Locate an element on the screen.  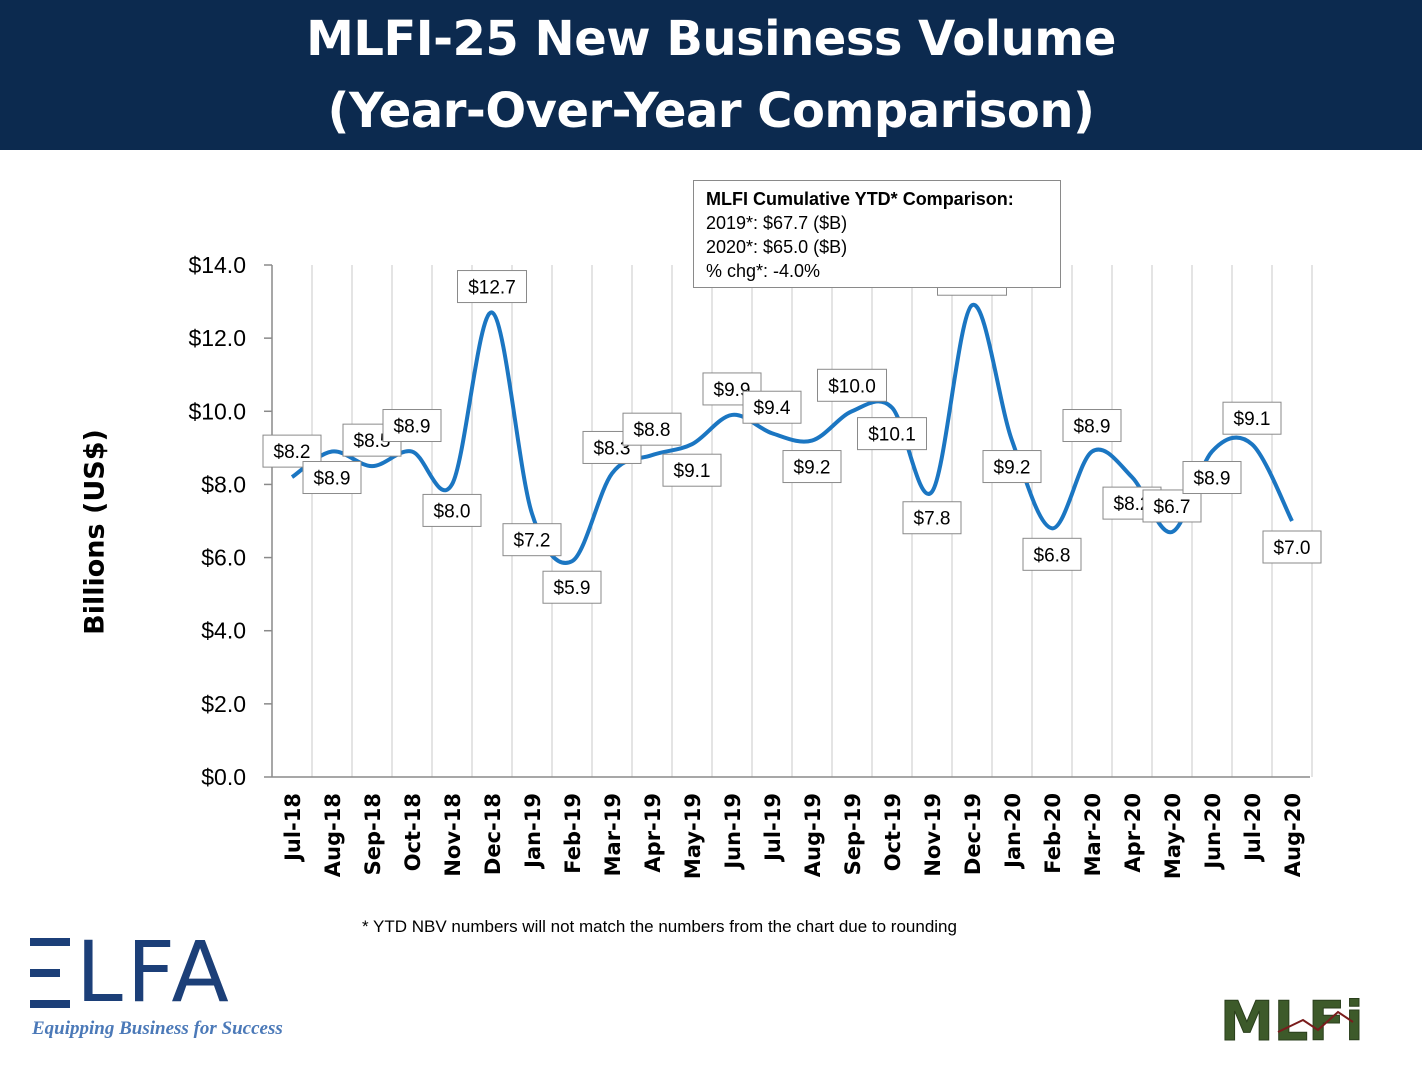
data-label: $7.8 is located at coordinates (932, 519).